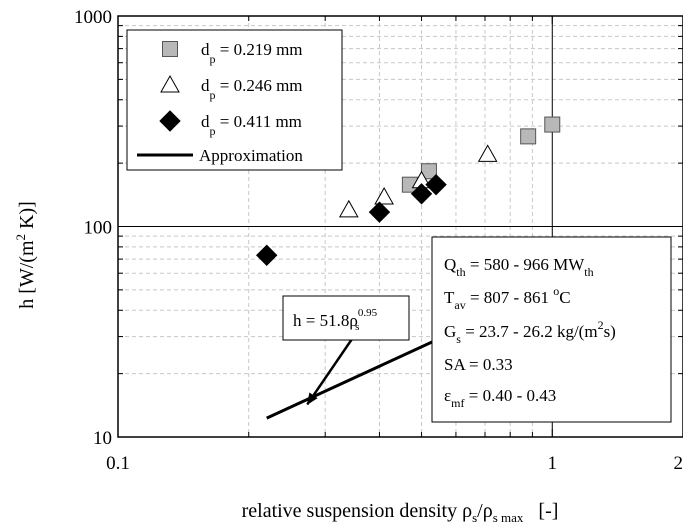 Image resolution: width=683 pixels, height=531 pixels. Describe the element at coordinates (118, 463) in the screenshot. I see `x-tick-label: 0.1` at that location.